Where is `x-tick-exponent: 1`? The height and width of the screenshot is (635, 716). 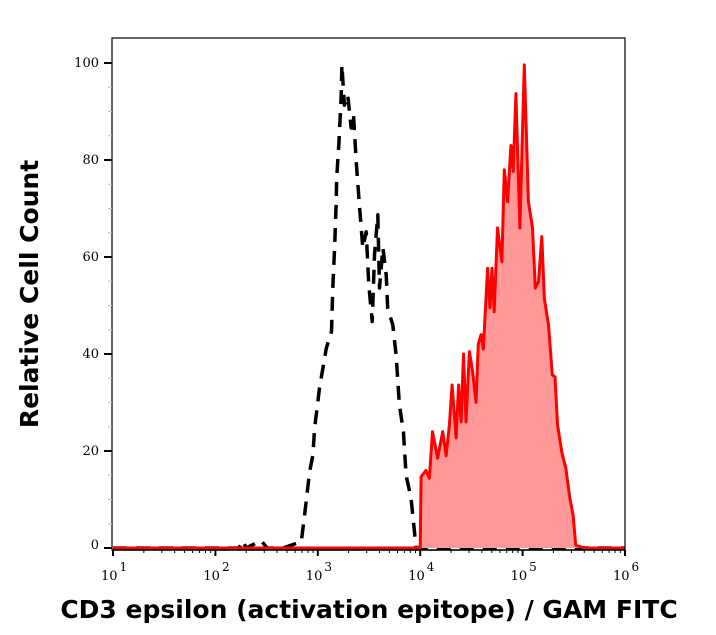
x-tick-exponent: 1 is located at coordinates (124, 567).